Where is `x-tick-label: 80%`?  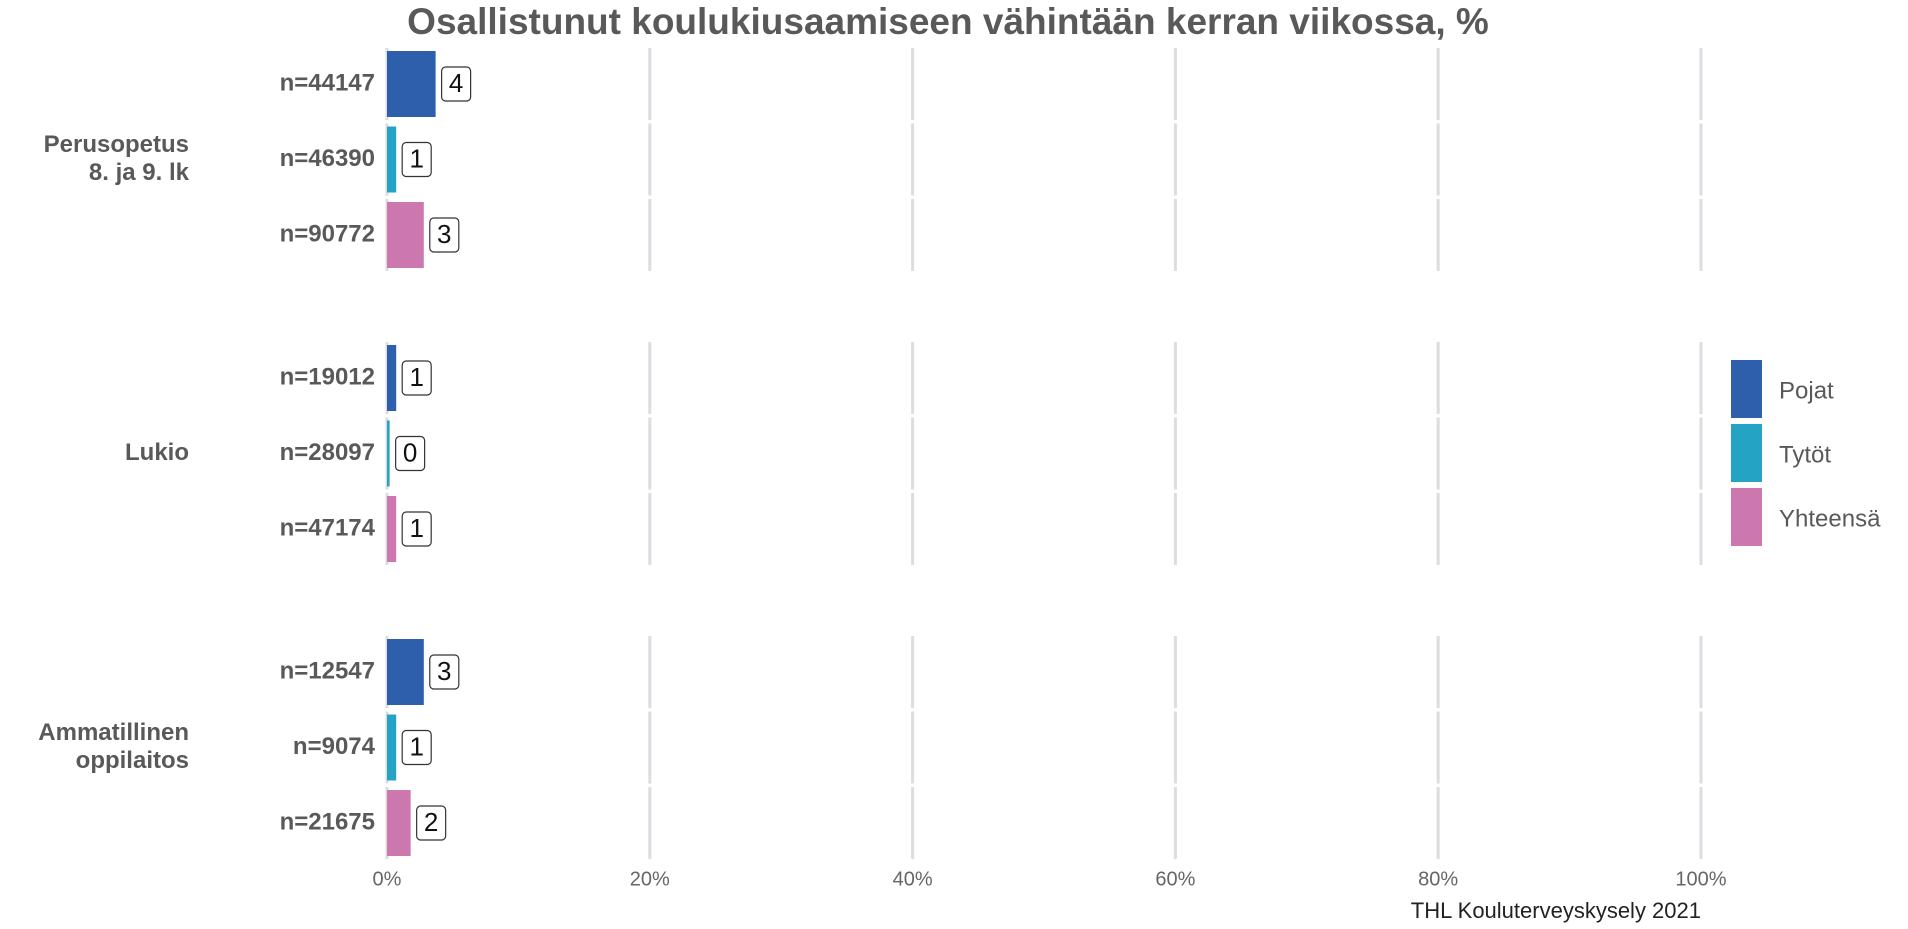
x-tick-label: 80% is located at coordinates (1438, 879).